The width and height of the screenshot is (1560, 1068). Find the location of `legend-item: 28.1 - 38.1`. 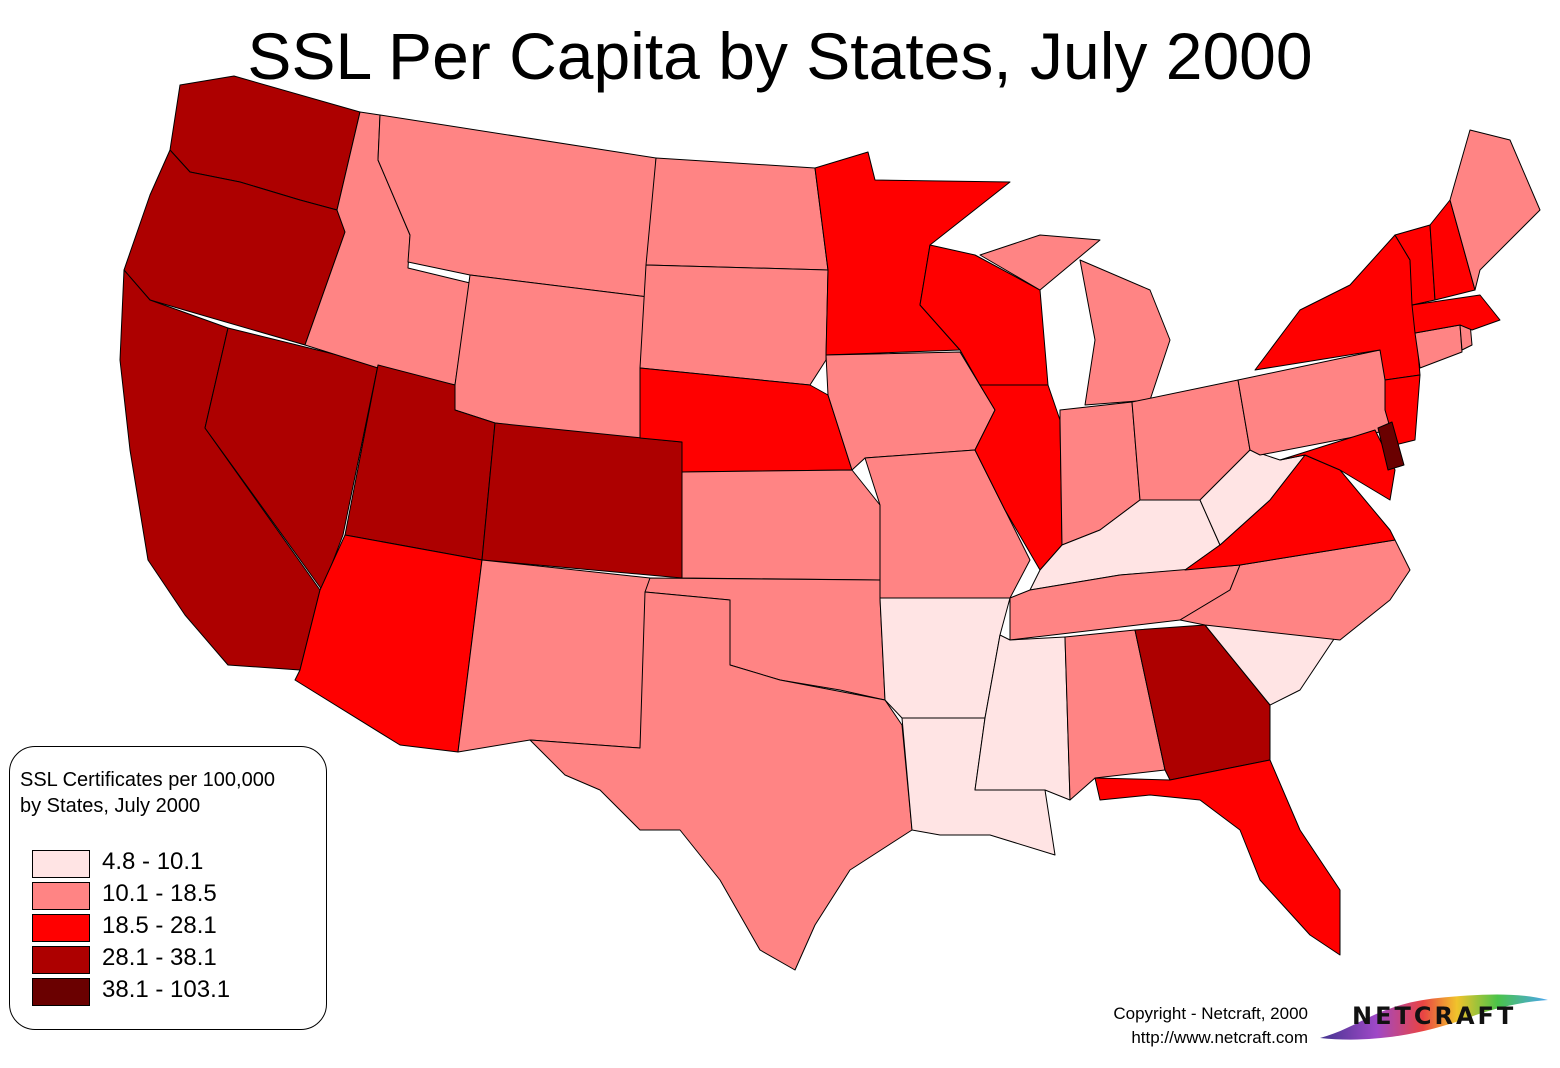

legend-item: 28.1 - 38.1 is located at coordinates (177, 960).